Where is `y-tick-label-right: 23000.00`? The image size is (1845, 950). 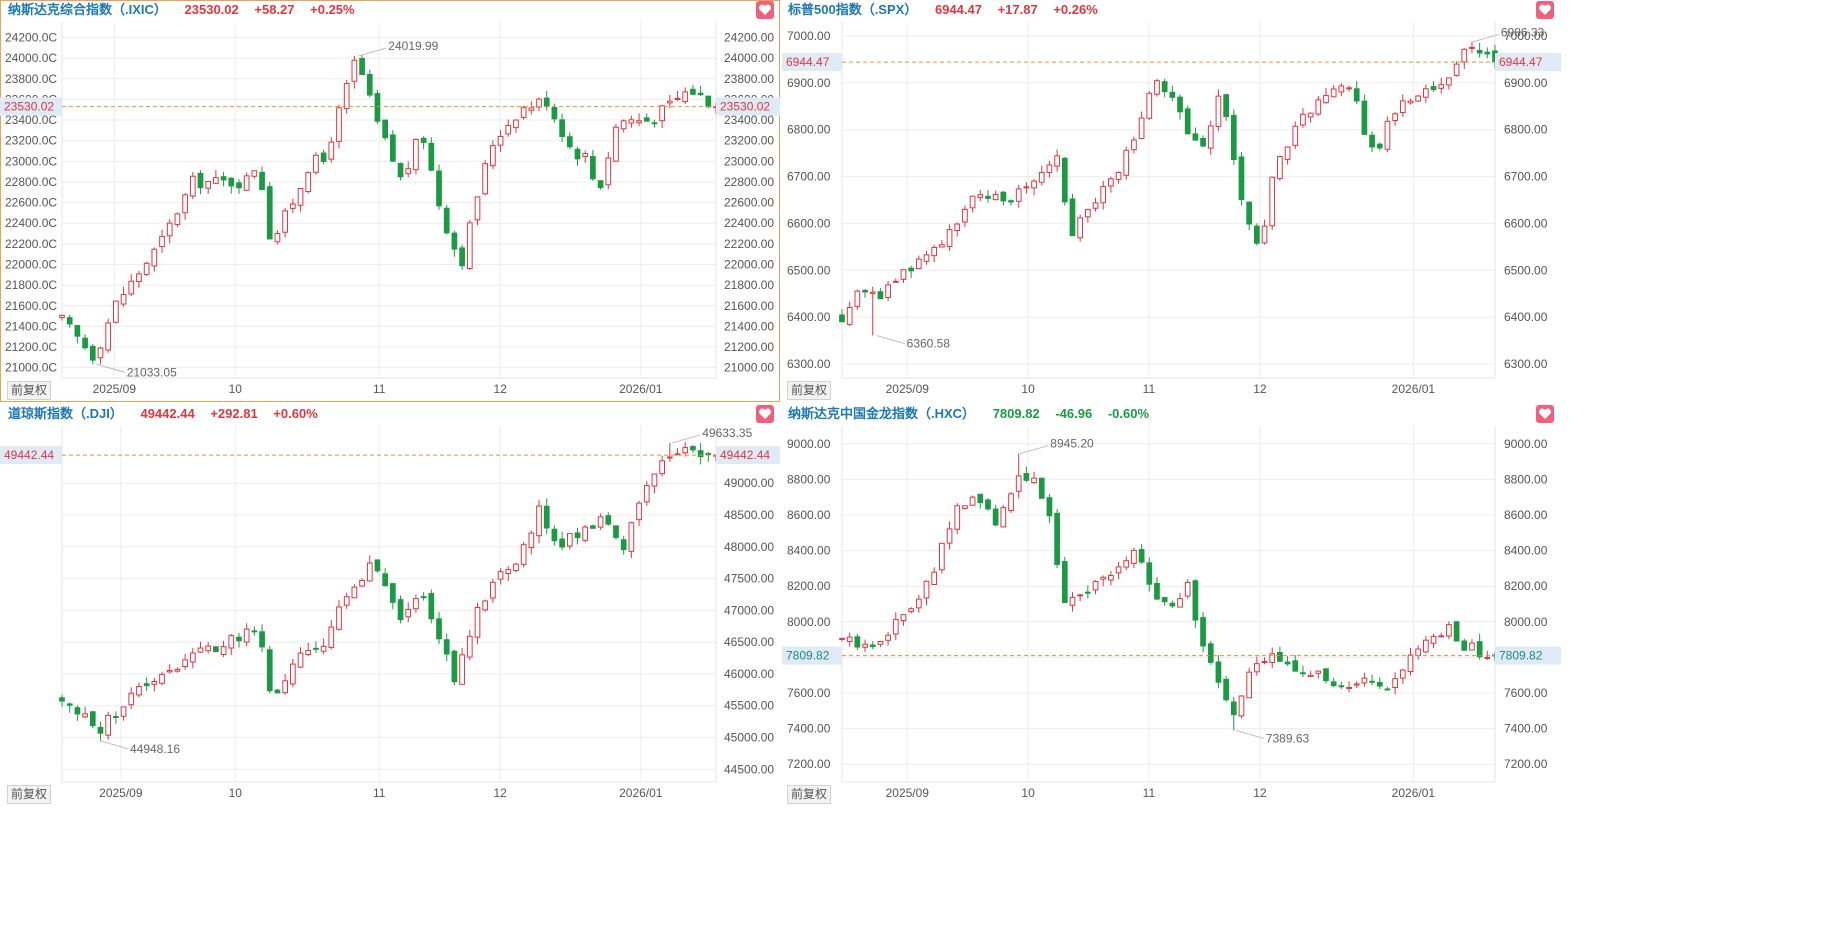
y-tick-label-right: 23000.00 is located at coordinates (749, 161).